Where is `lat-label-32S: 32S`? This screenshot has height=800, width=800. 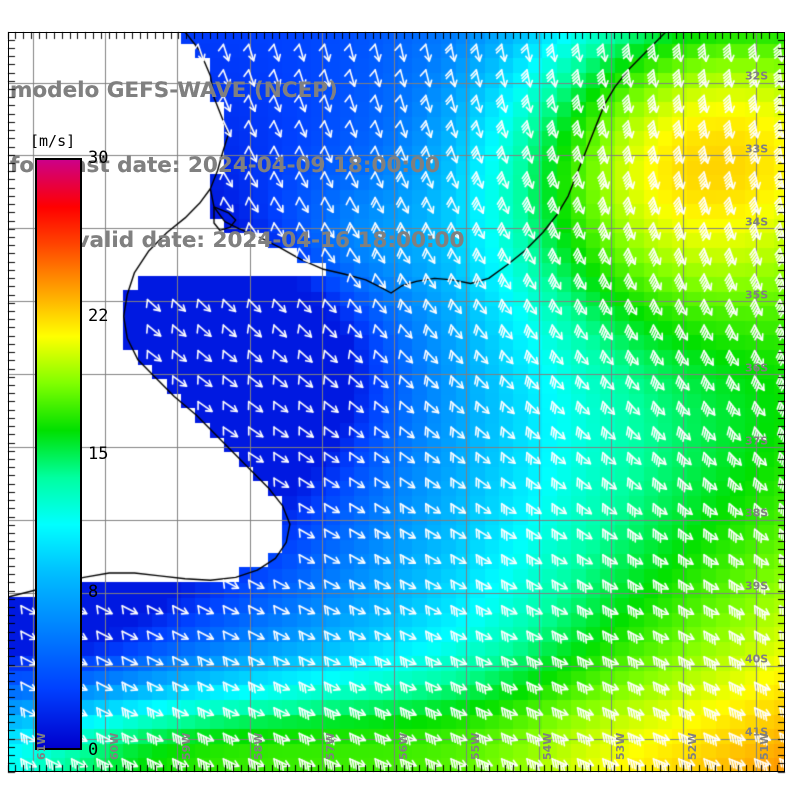
lat-label-32S: 32S is located at coordinates (757, 76).